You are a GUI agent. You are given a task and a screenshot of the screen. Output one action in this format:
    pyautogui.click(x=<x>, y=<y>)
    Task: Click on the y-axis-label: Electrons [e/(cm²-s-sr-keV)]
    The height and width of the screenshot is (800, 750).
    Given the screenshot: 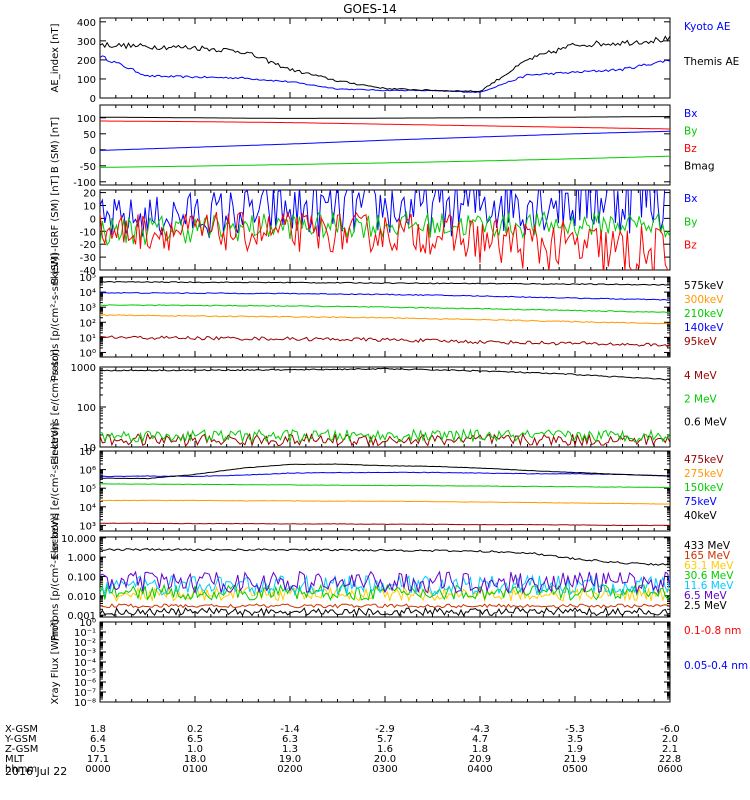 What is the action you would take?
    pyautogui.click(x=55, y=490)
    